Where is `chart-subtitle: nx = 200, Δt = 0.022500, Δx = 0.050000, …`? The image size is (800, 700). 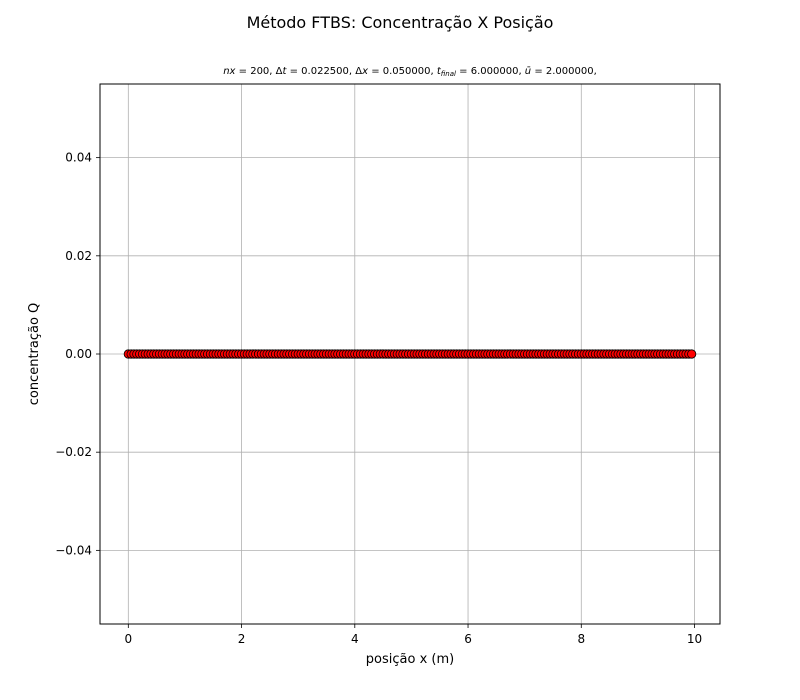
chart-subtitle: nx = 200, Δt = 0.022500, Δx = 0.050000, … is located at coordinates (410, 72).